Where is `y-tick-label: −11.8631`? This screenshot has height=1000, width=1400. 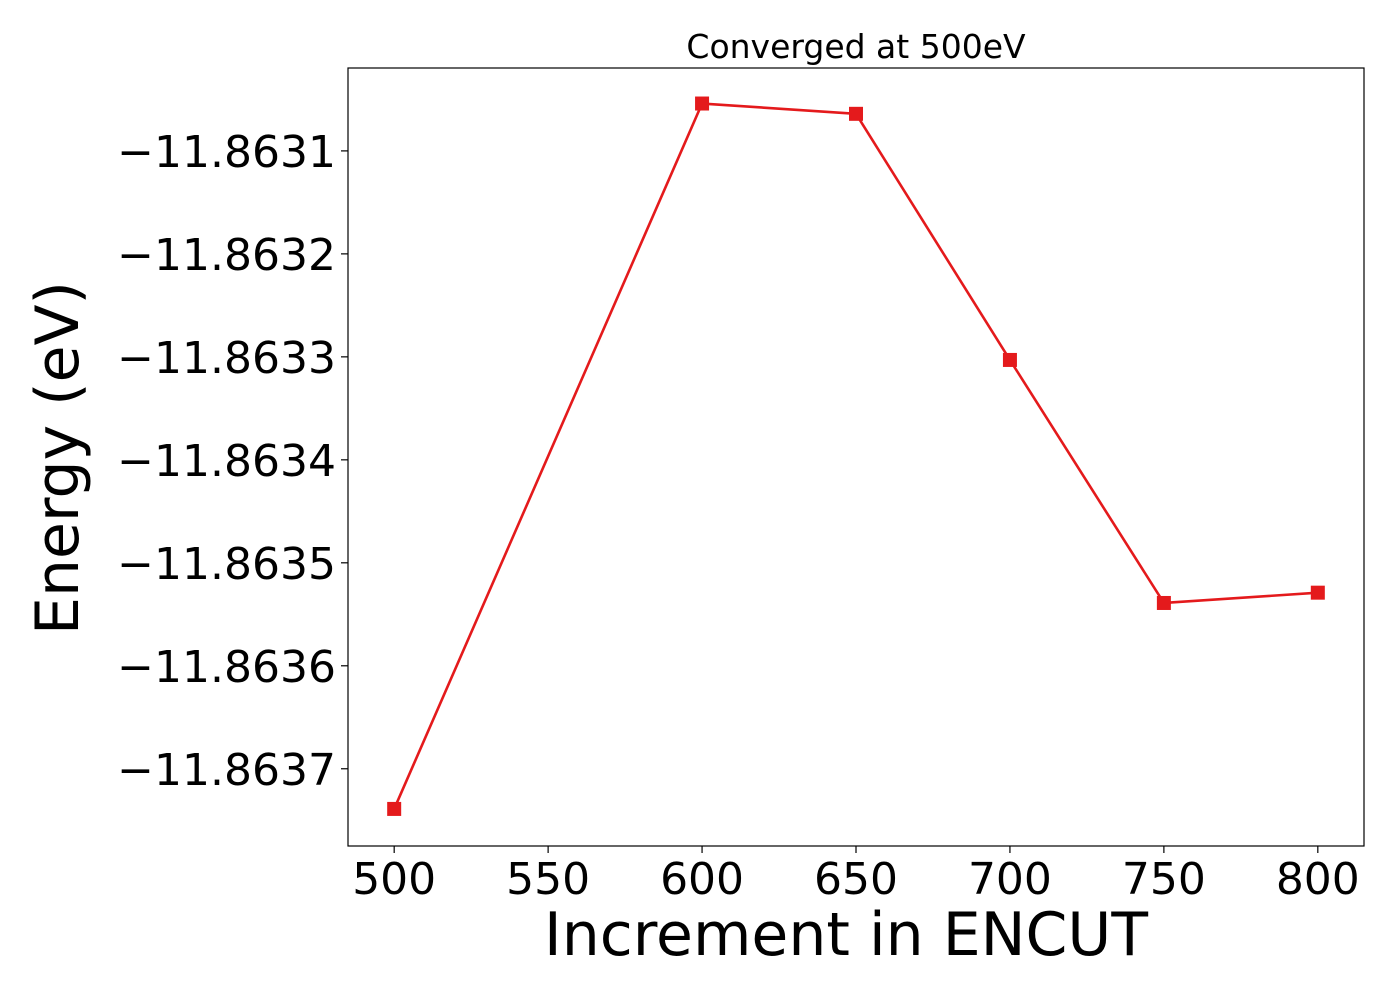 y-tick-label: −11.8631 is located at coordinates (226, 152).